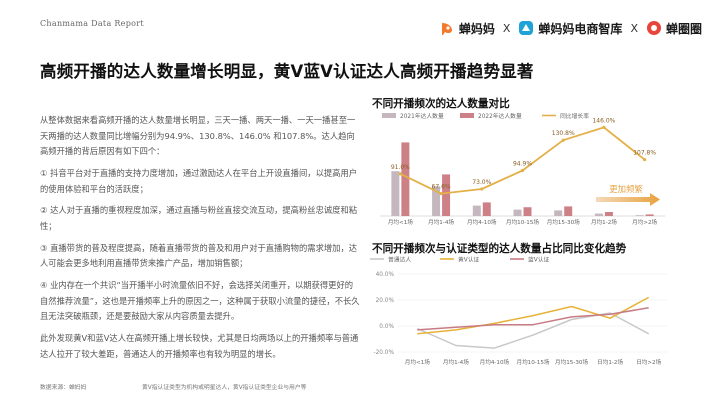  I want to click on x2-tick-label-5: 日均1-2场, so click(610, 362).